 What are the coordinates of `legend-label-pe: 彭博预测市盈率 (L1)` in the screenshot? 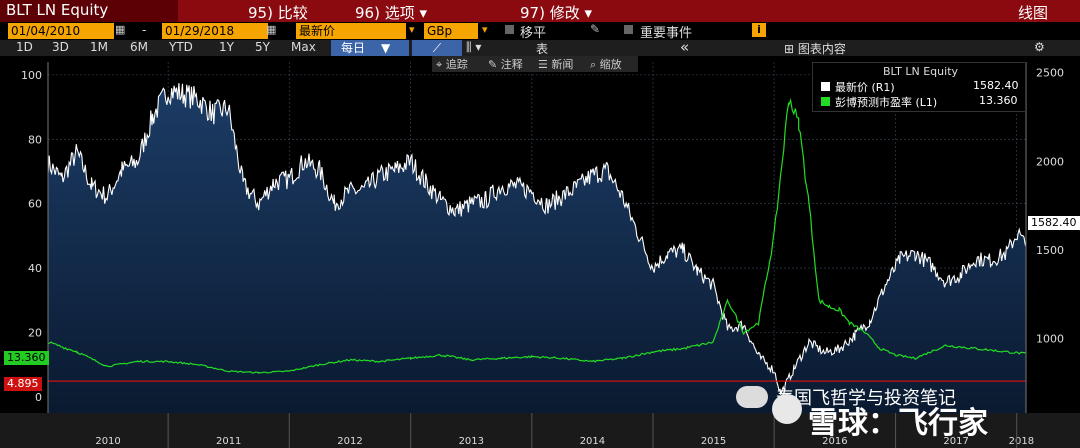 It's located at (886, 102).